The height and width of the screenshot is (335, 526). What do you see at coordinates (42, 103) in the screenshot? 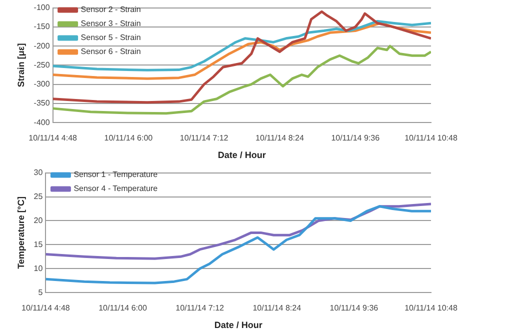
I see `y-tick-label: -350` at bounding box center [42, 103].